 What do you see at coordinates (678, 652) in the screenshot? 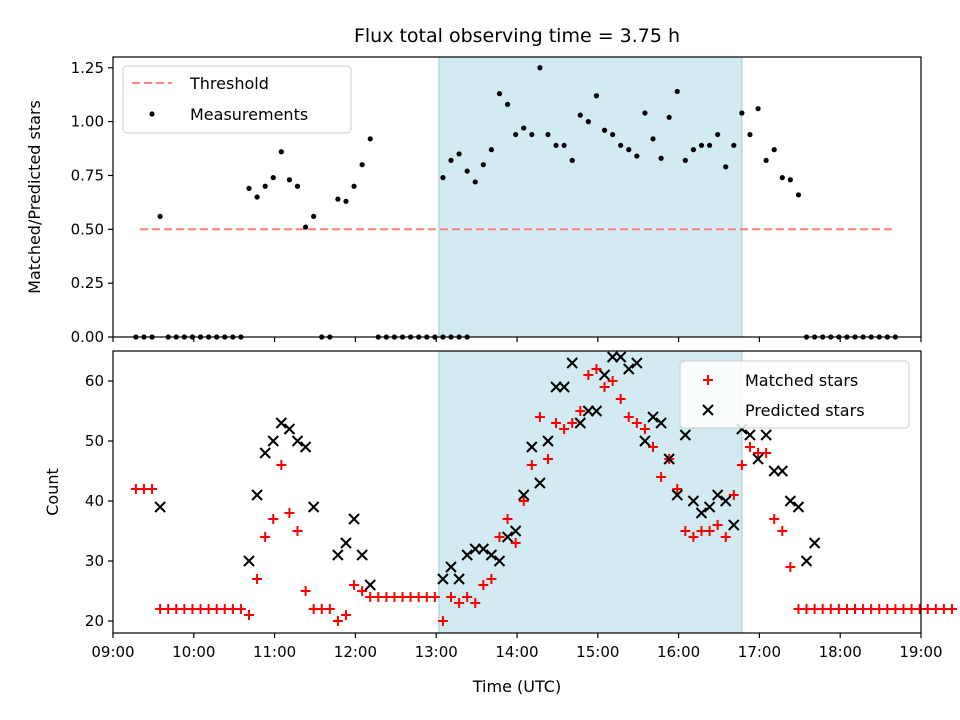
I see `x-tick-label: 16:00` at bounding box center [678, 652].